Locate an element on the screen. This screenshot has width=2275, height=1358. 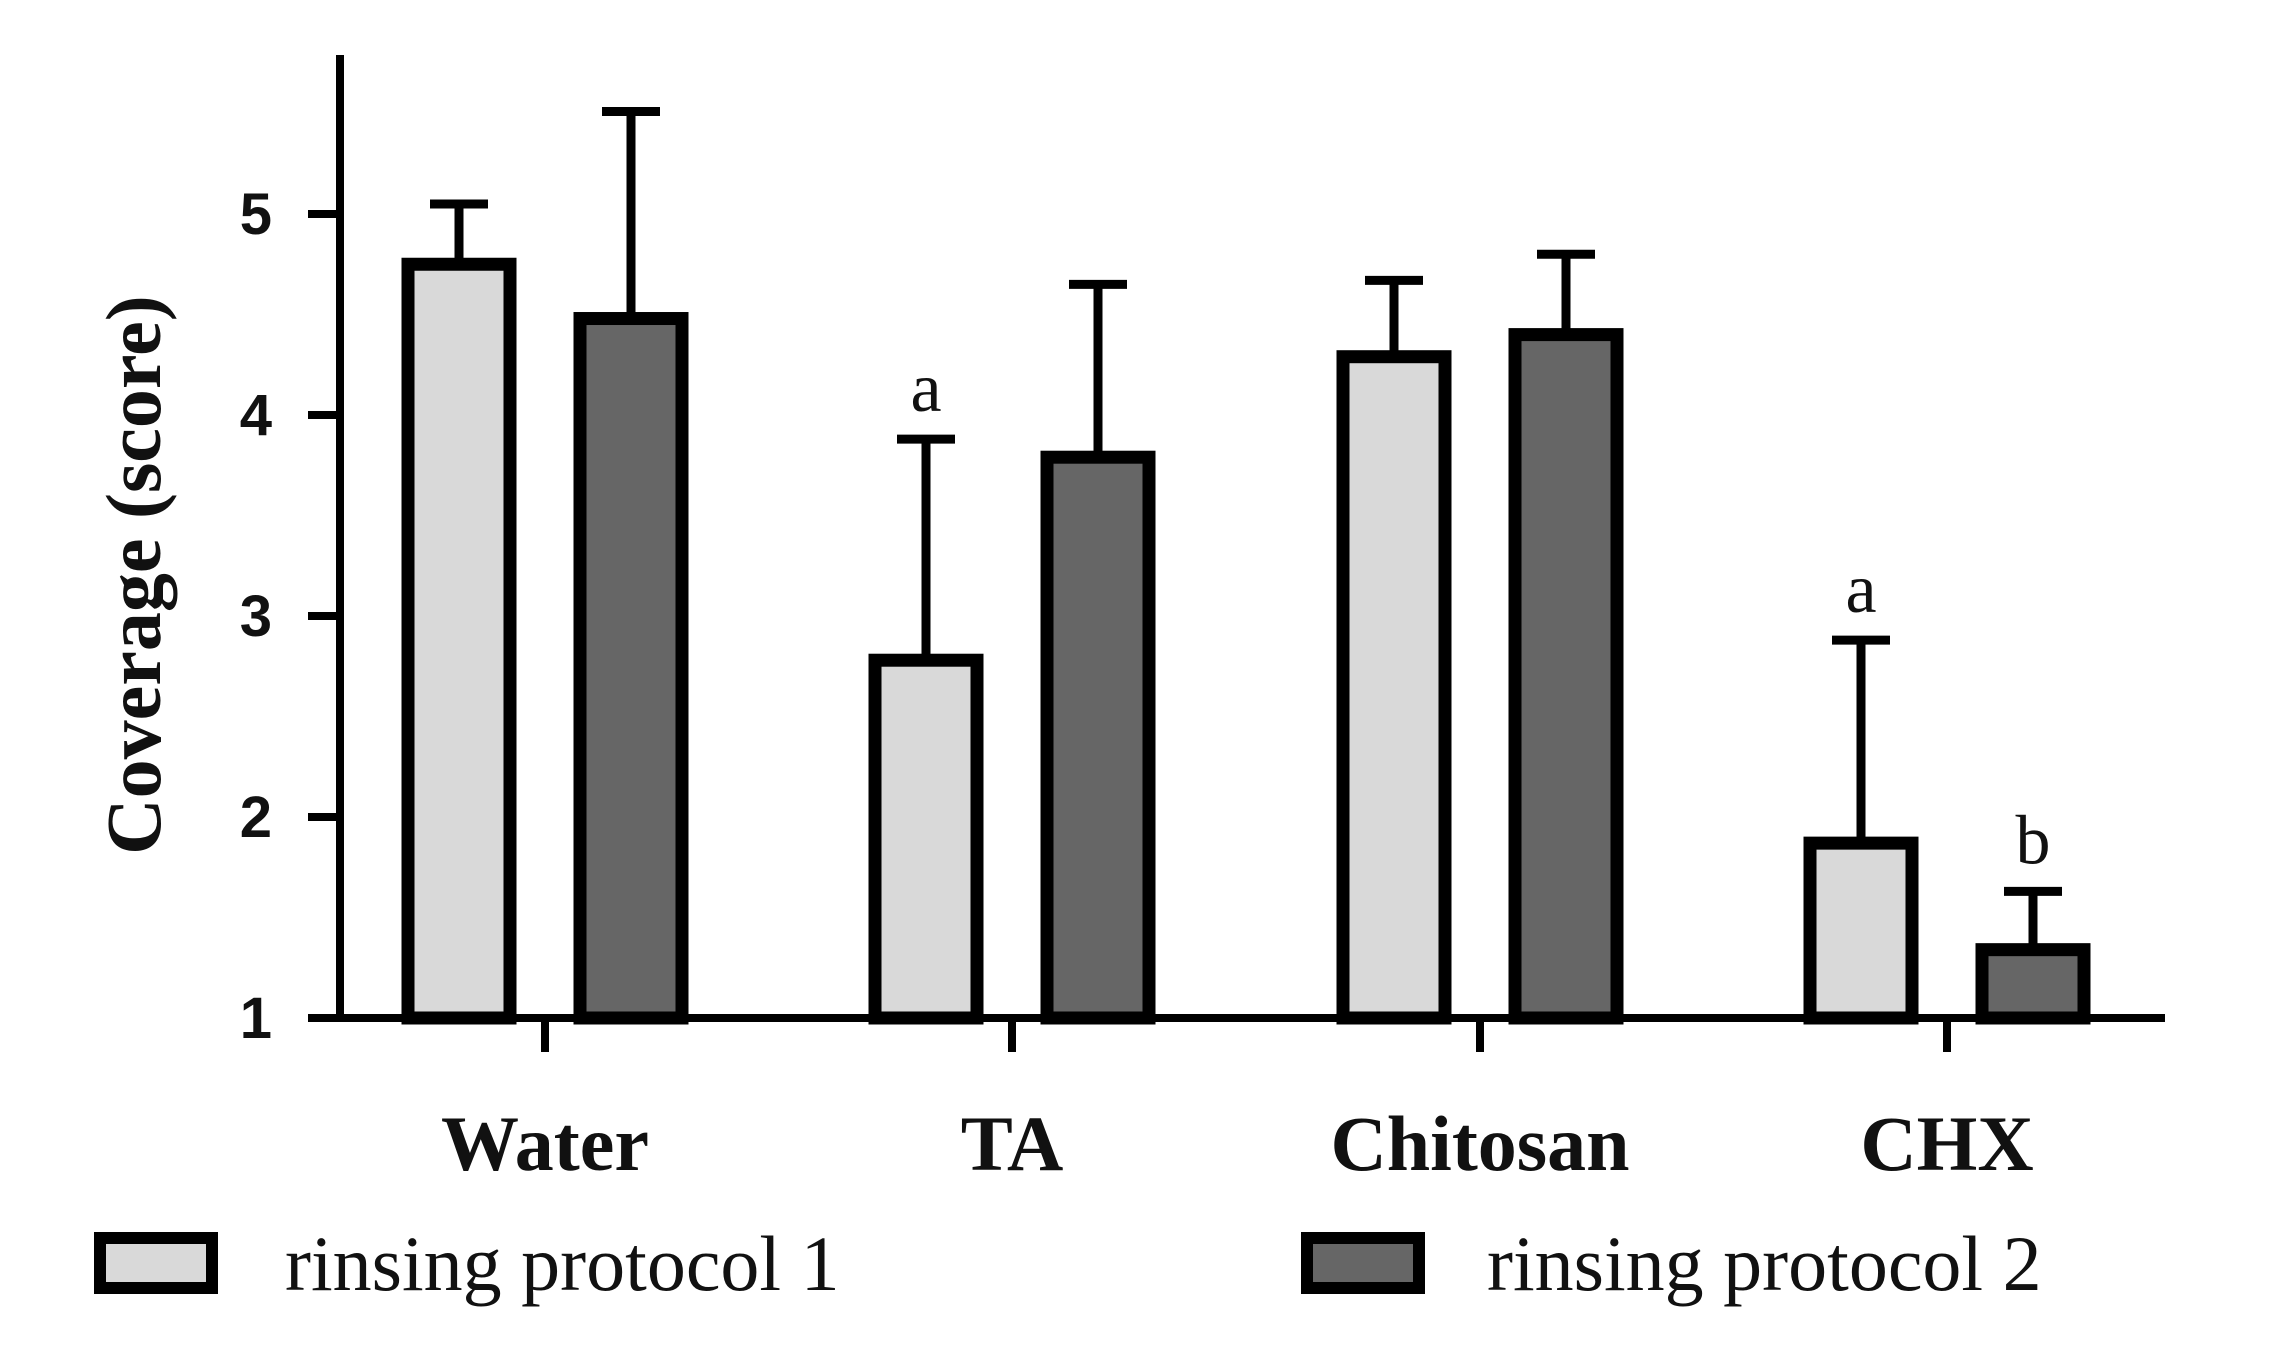
legend-swatch-s2 is located at coordinates (1363, 1263).